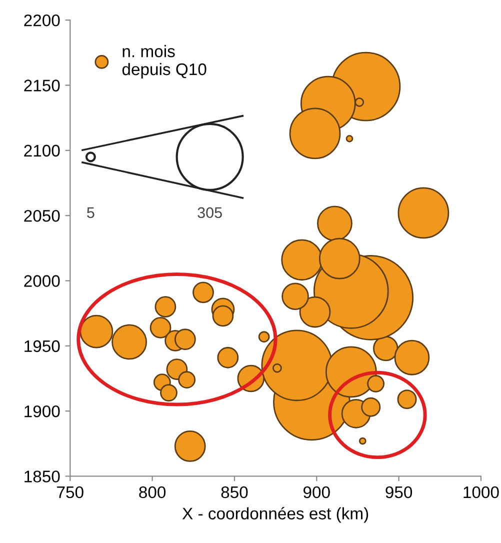 This screenshot has width=501, height=543. What do you see at coordinates (481, 492) in the screenshot?
I see `x-tick-label: 1000` at bounding box center [481, 492].